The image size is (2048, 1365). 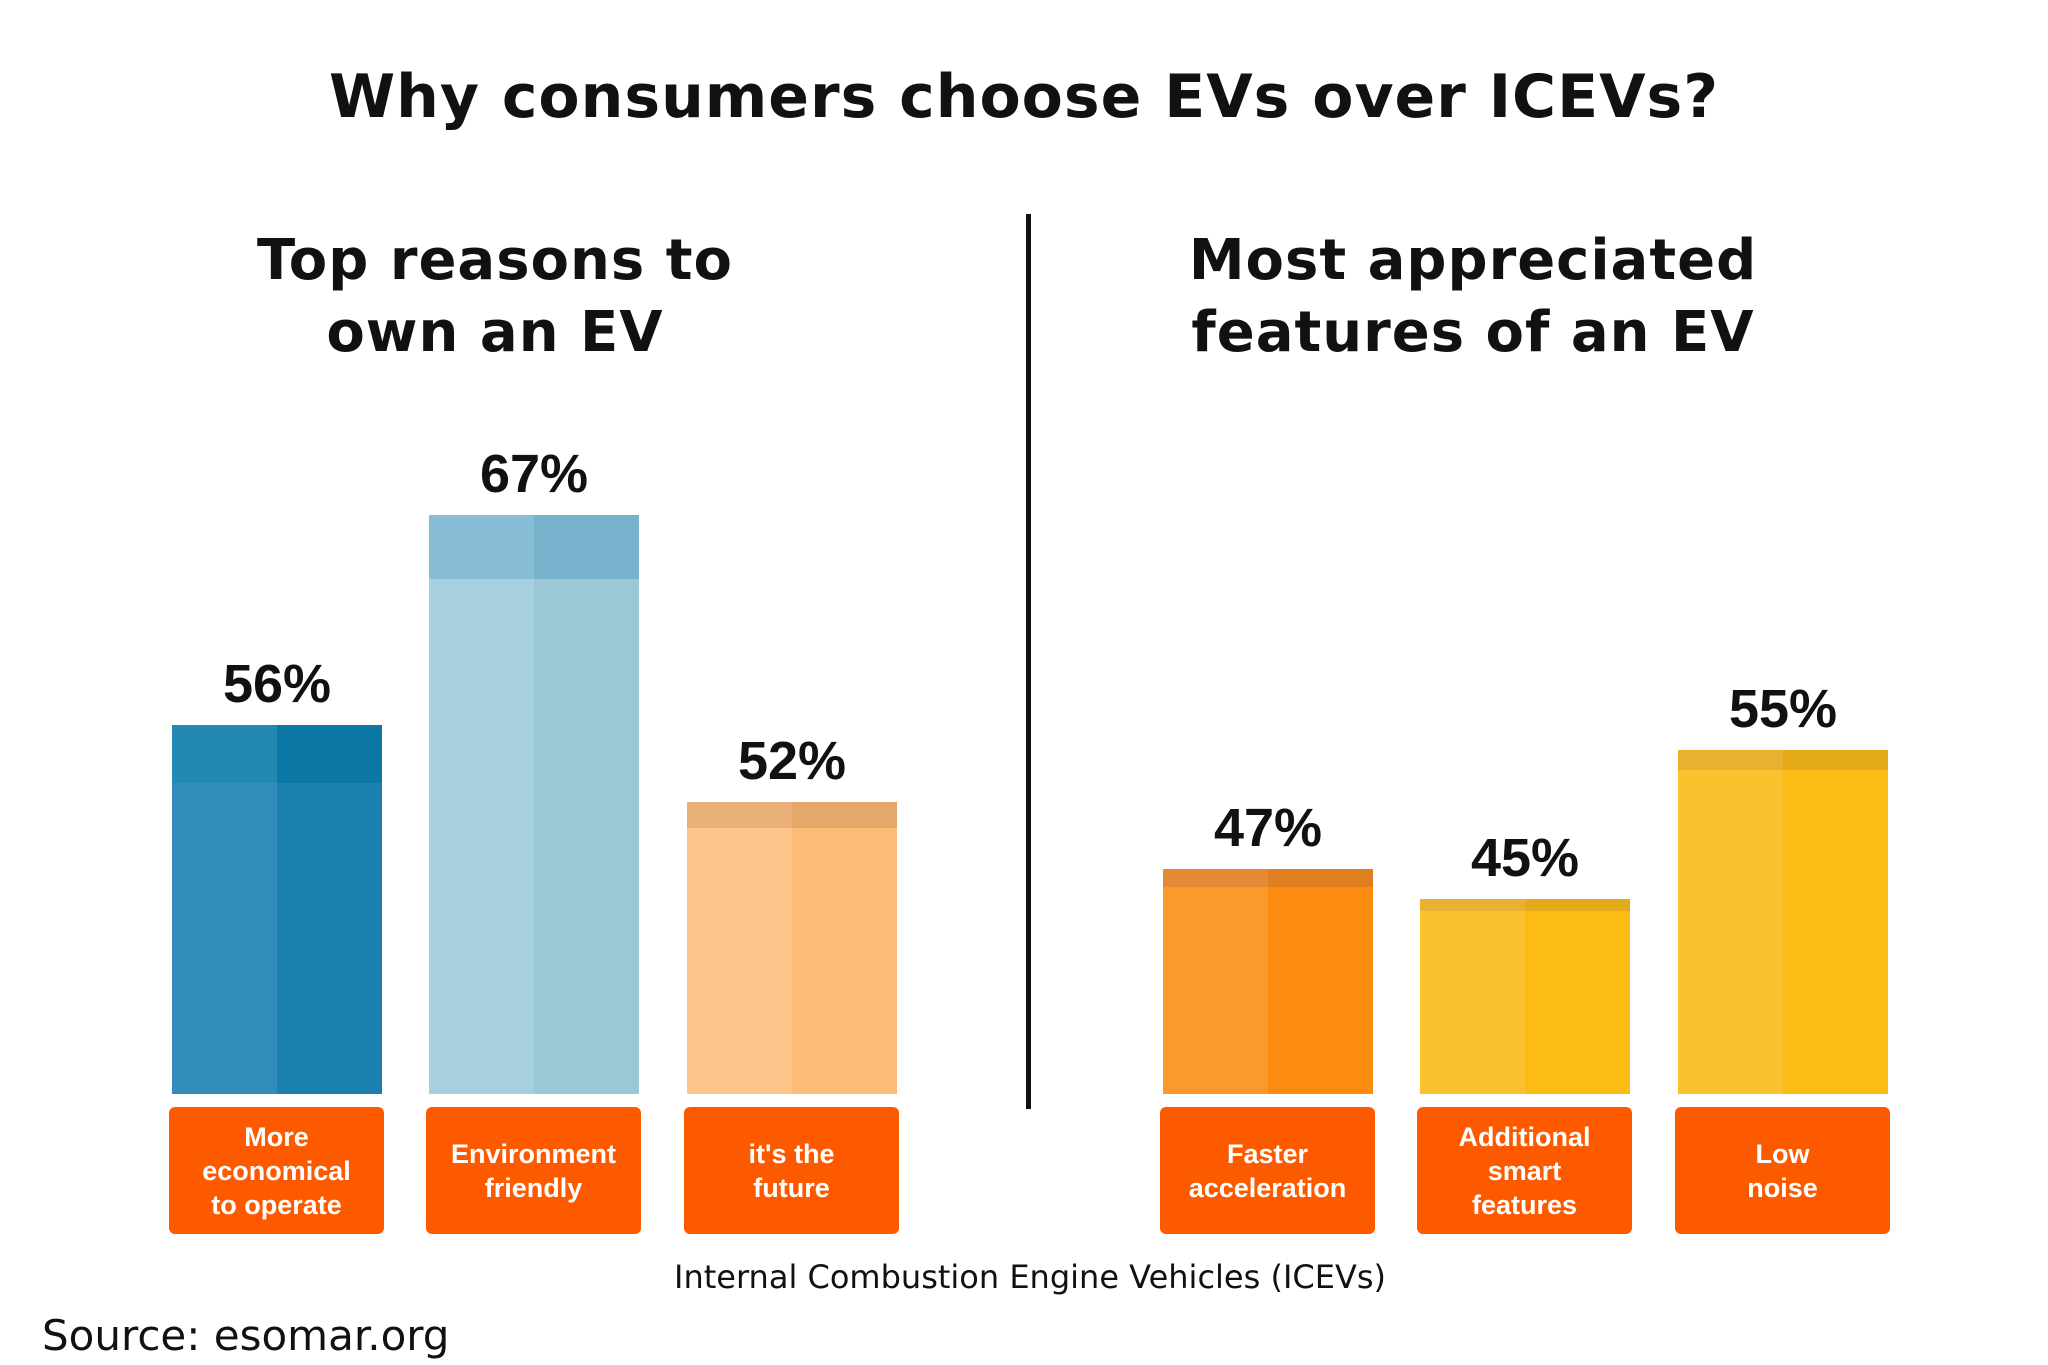 I want to click on data-label: 67%, so click(x=534, y=474).